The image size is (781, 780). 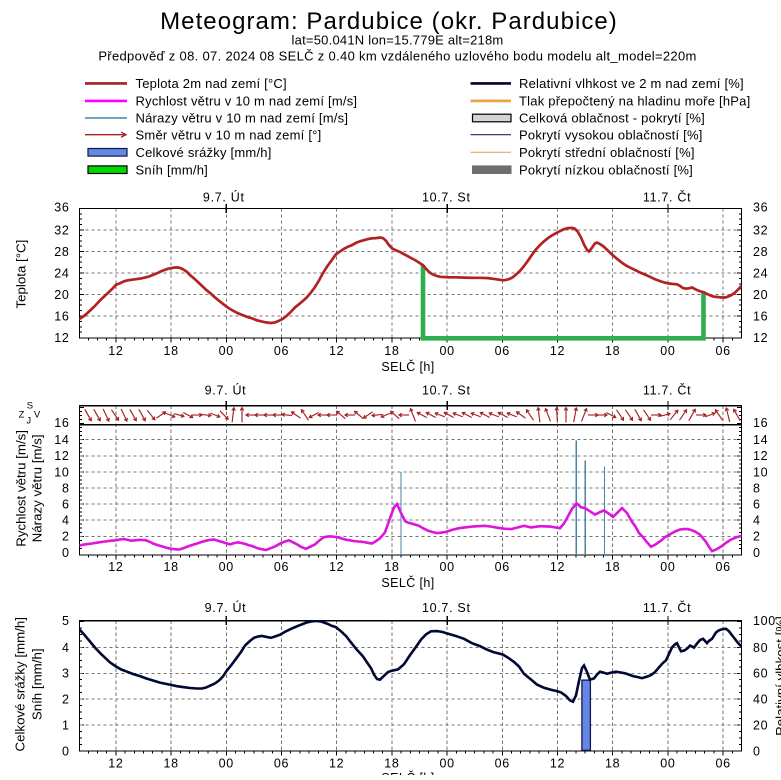 What do you see at coordinates (61, 230) in the screenshot?
I see `svg-text: 32` at bounding box center [61, 230].